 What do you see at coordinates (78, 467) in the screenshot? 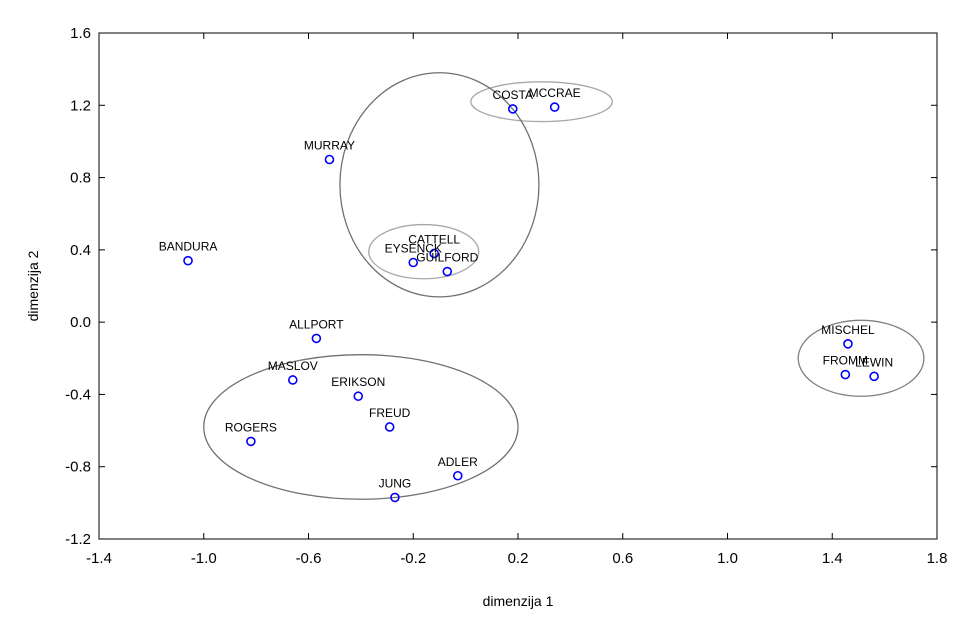
I see `y-tick-label: -0.8` at bounding box center [78, 467].